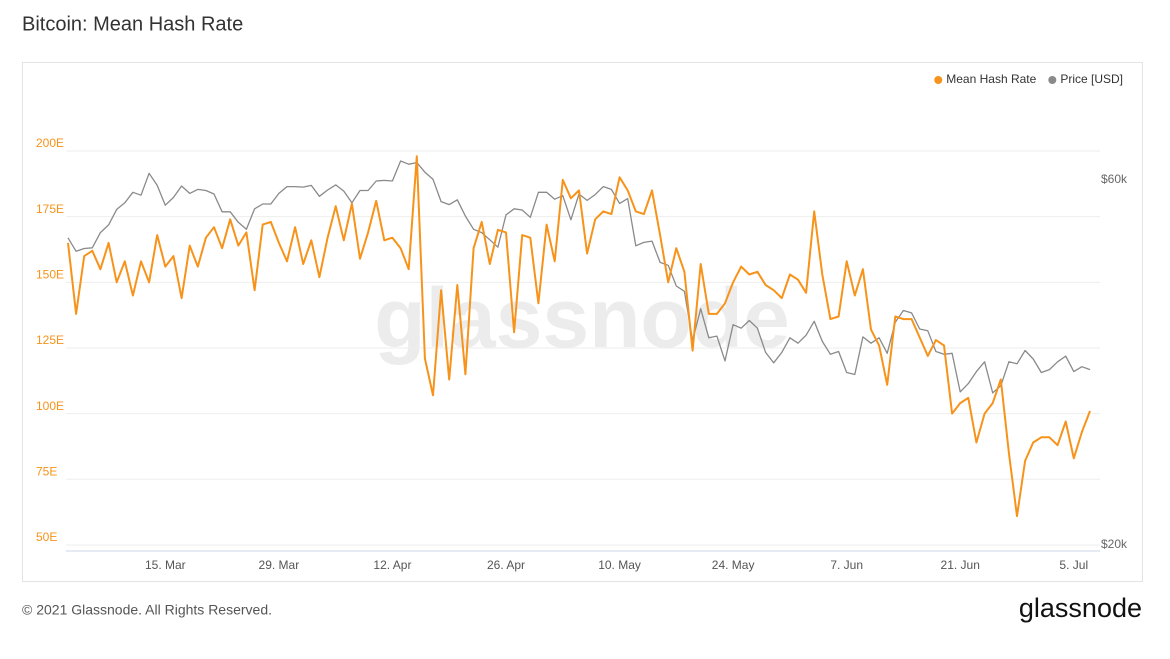 The width and height of the screenshot is (1170, 659). What do you see at coordinates (50, 275) in the screenshot?
I see `y-tick-label: 150E` at bounding box center [50, 275].